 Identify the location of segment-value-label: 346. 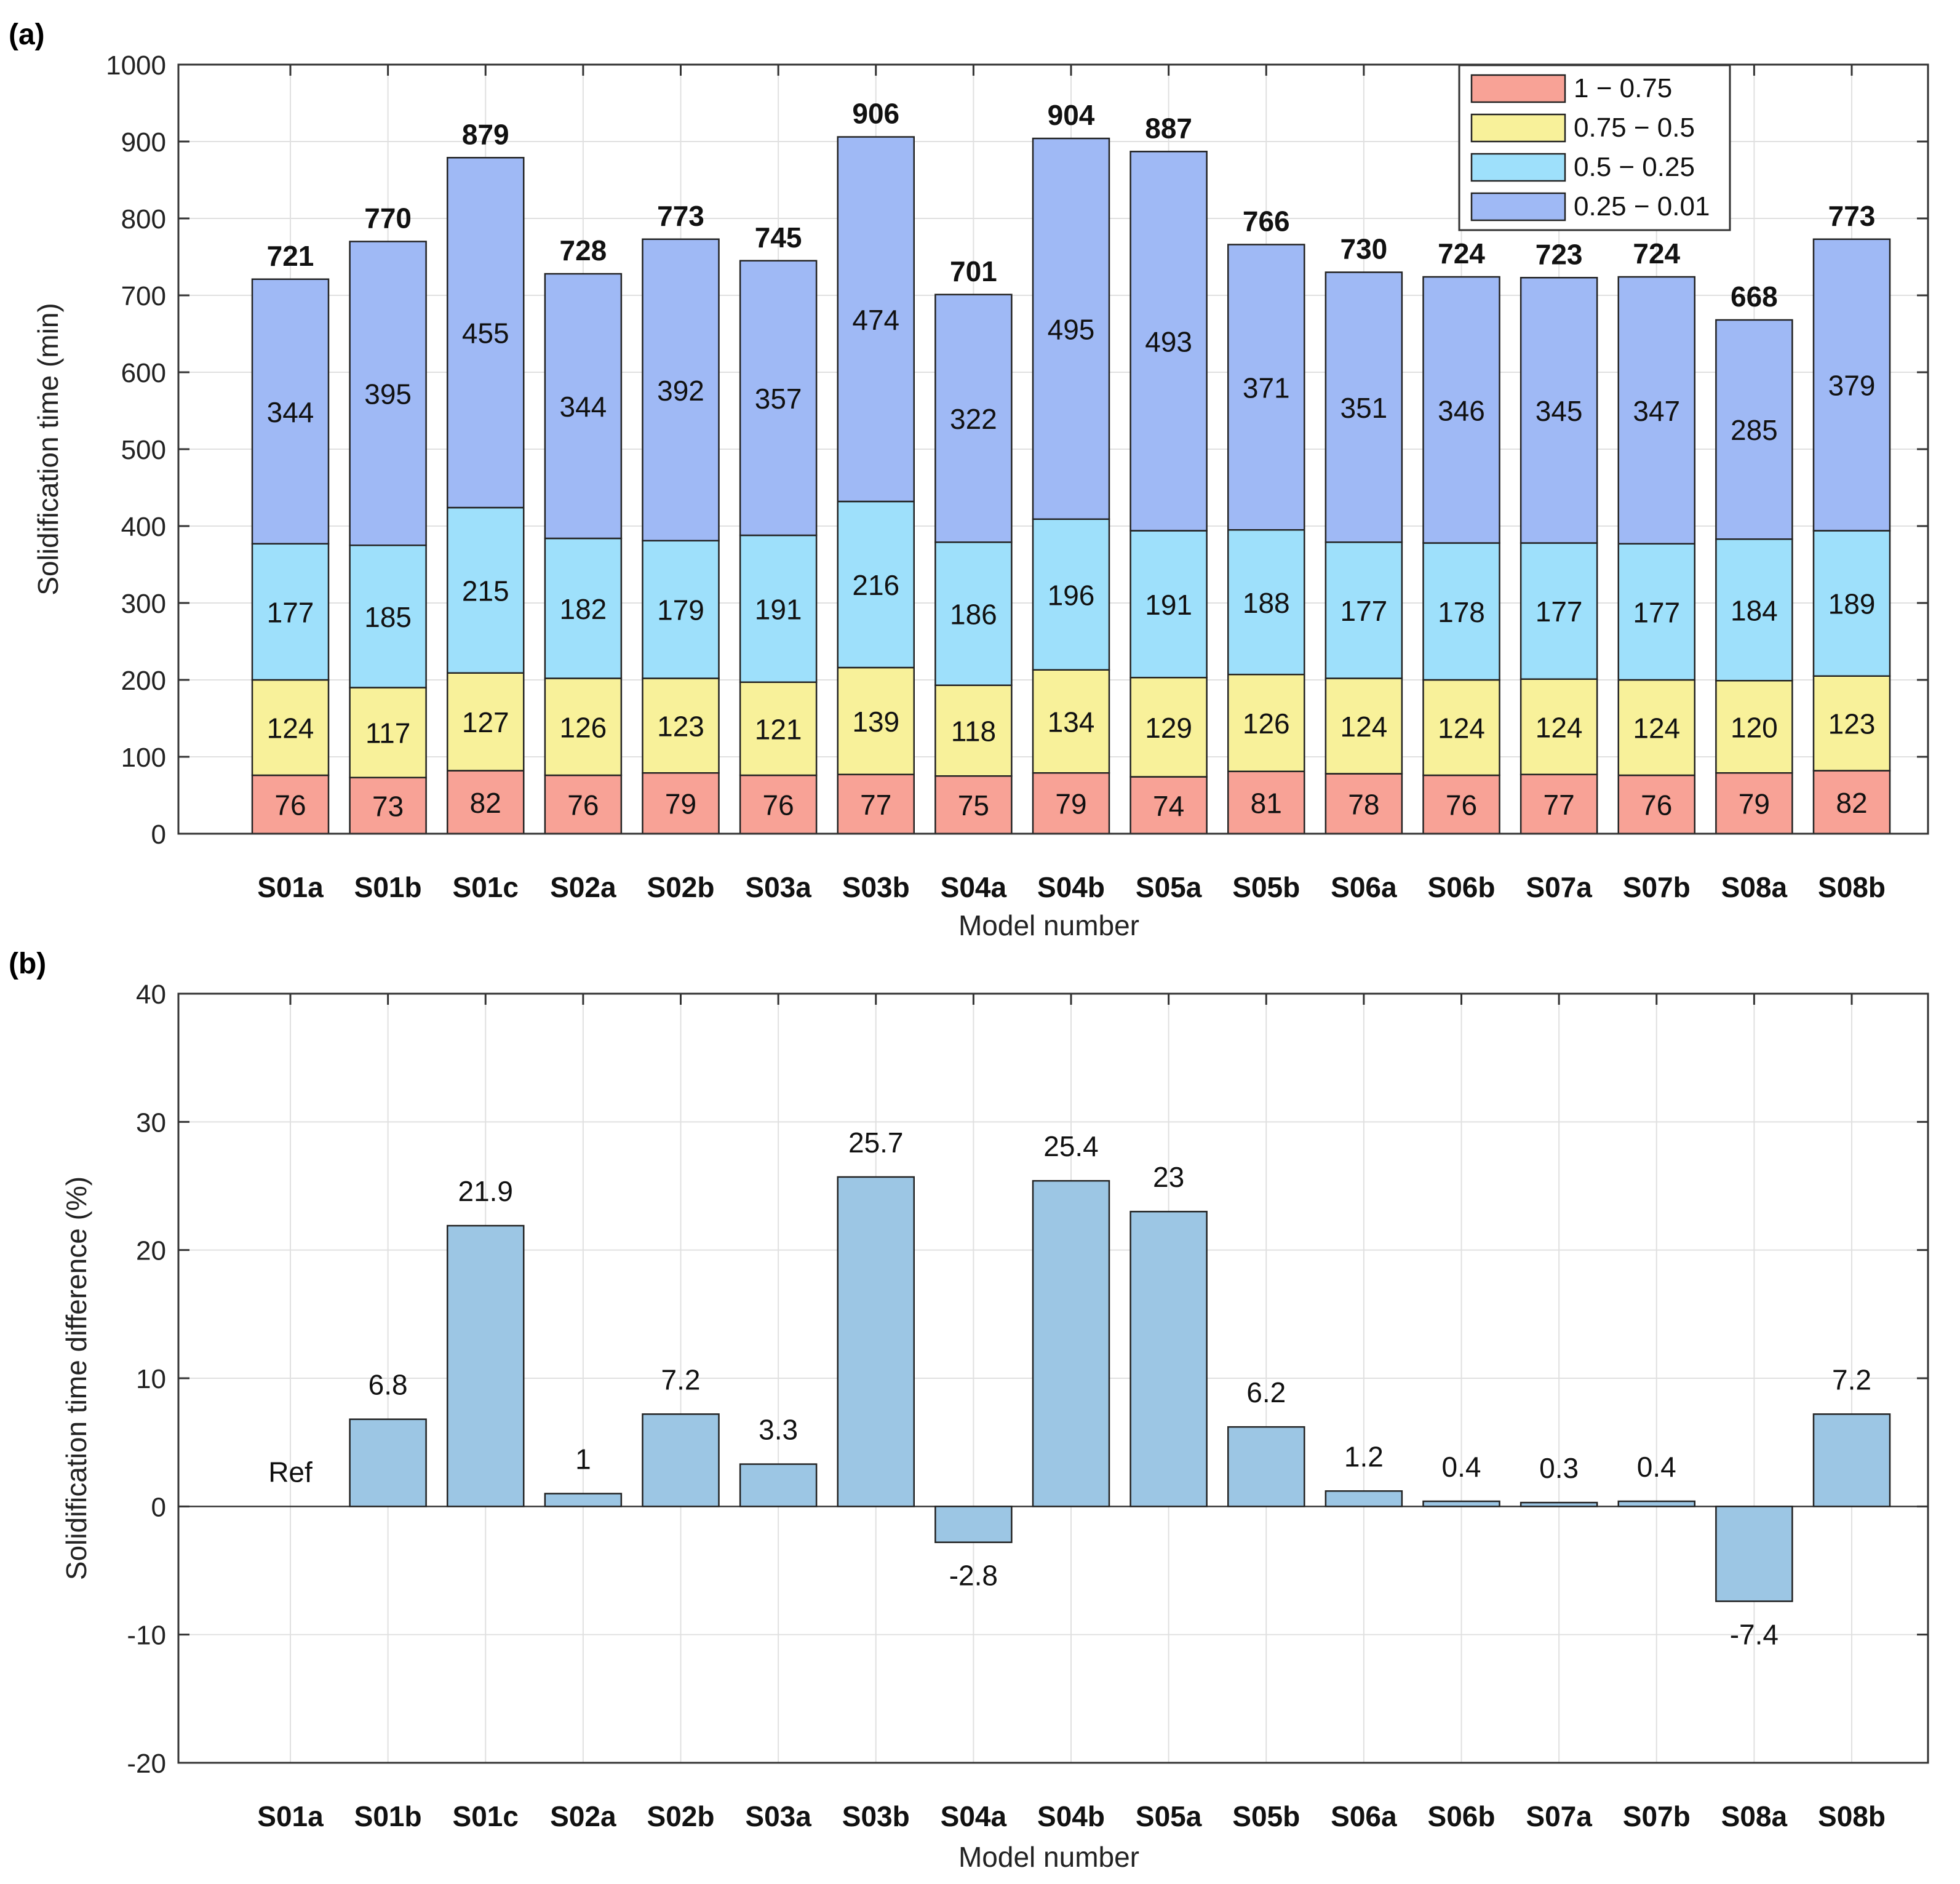
(1461, 410).